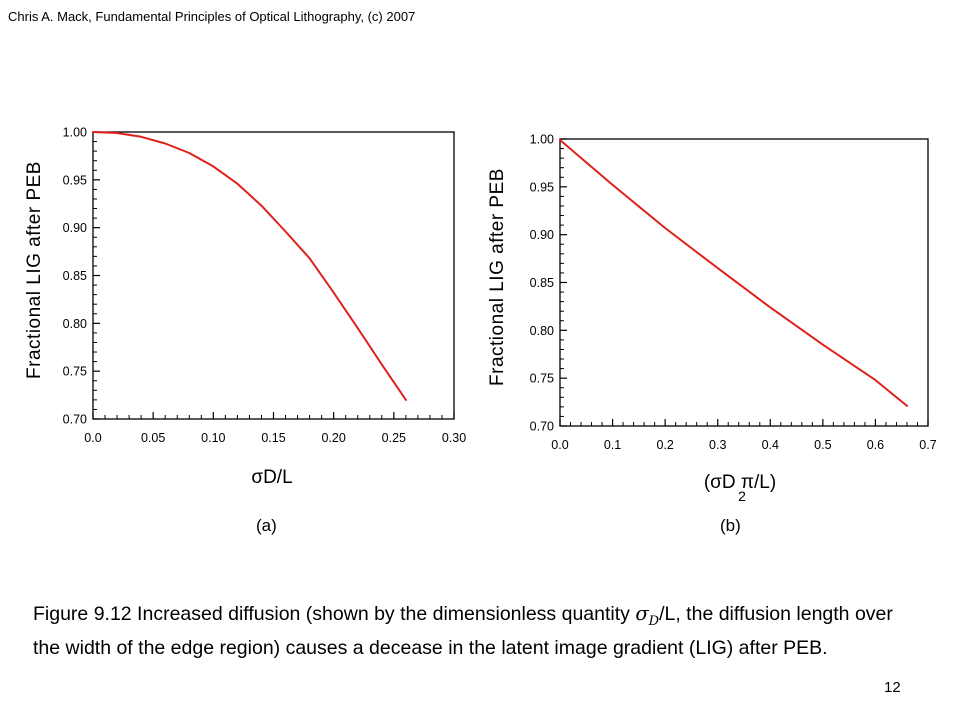  What do you see at coordinates (892, 687) in the screenshot?
I see `page-number: 12` at bounding box center [892, 687].